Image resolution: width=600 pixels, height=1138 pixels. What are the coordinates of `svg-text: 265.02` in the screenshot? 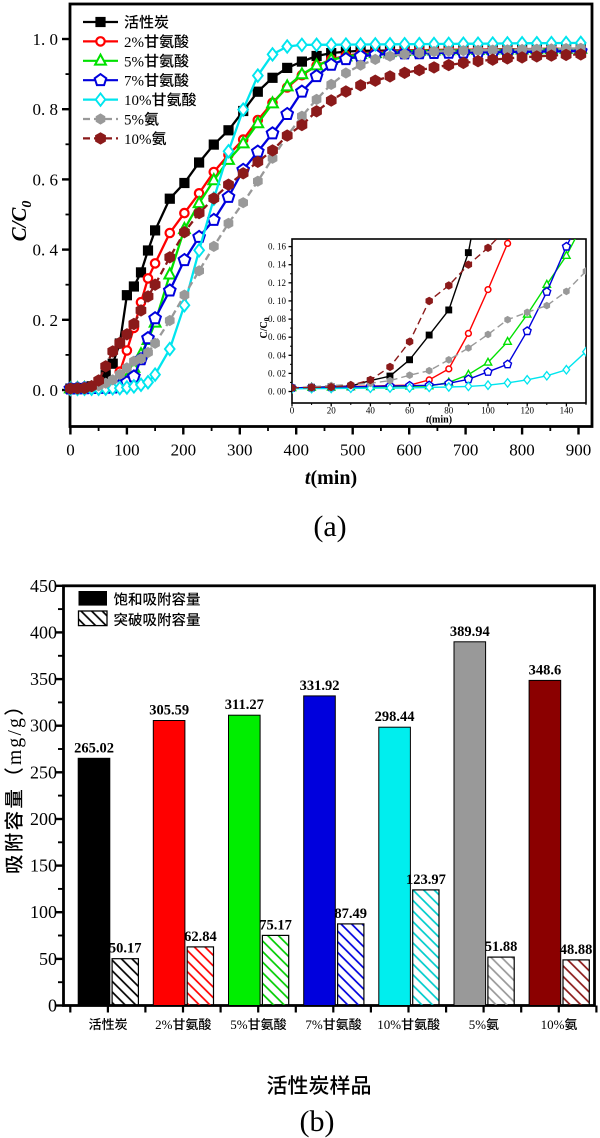 It's located at (94, 748).